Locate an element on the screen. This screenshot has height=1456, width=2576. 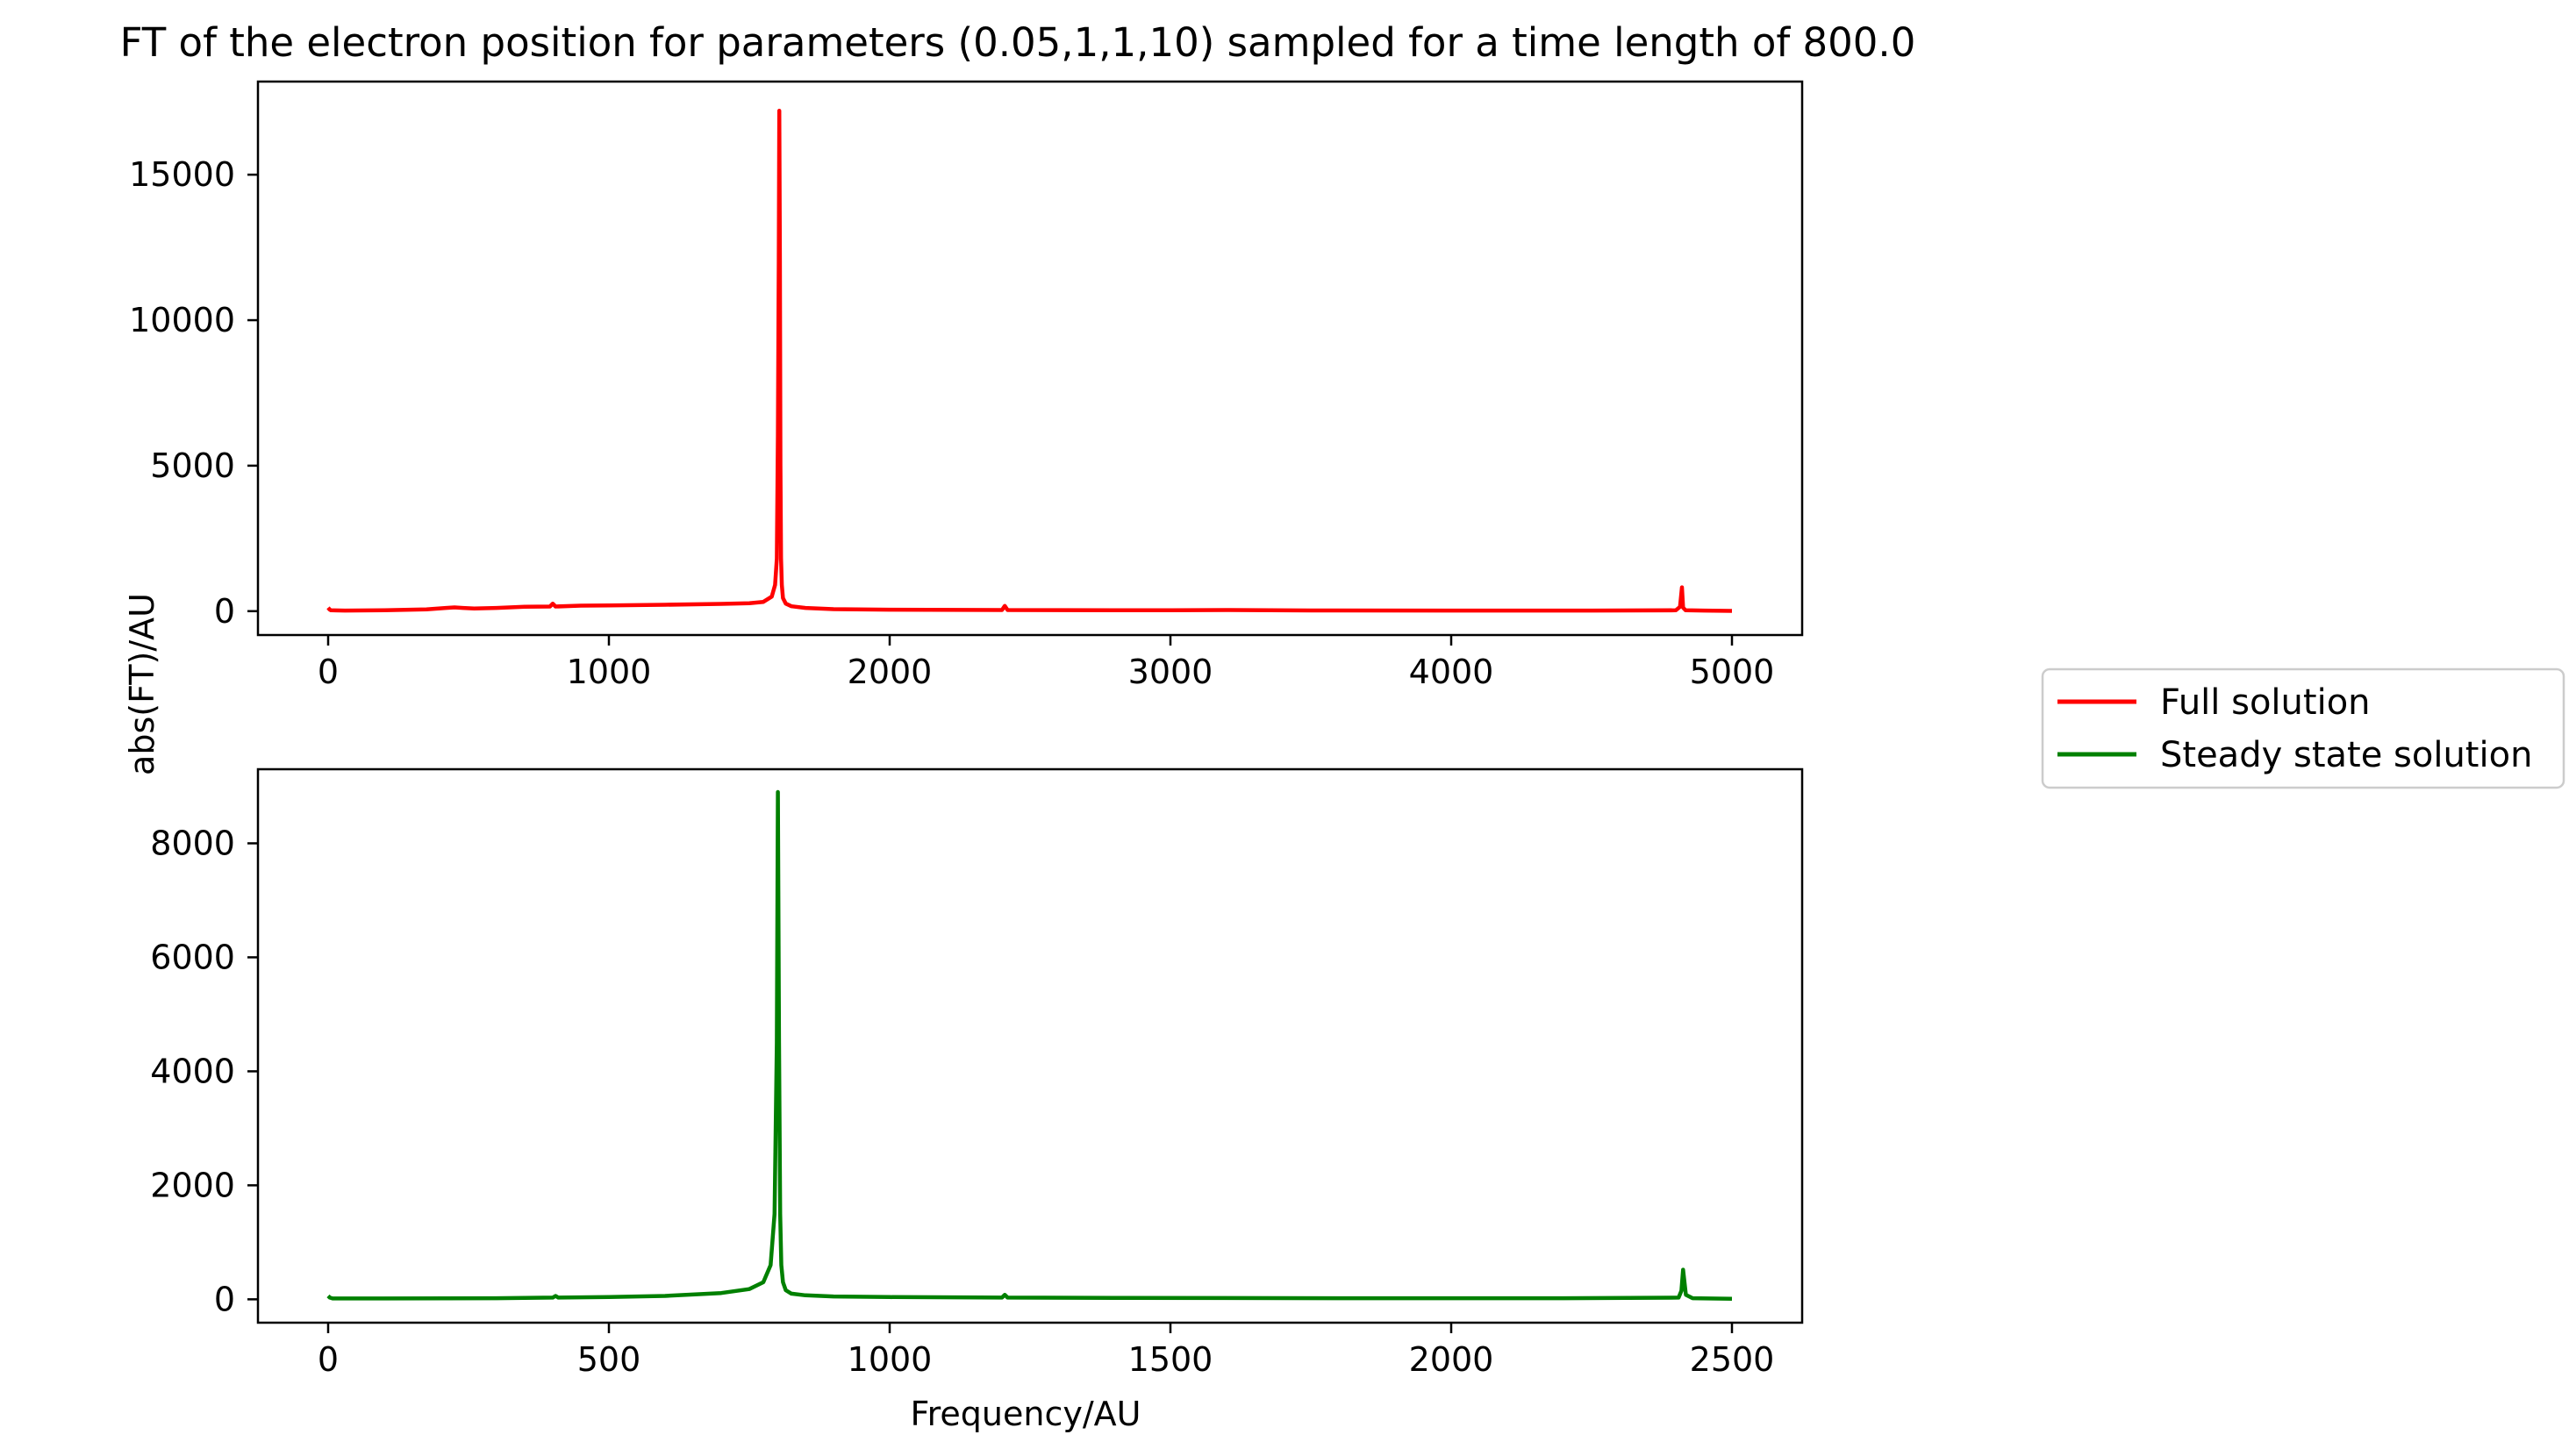
legend-label-full-solution: Full solution is located at coordinates (2265, 702).